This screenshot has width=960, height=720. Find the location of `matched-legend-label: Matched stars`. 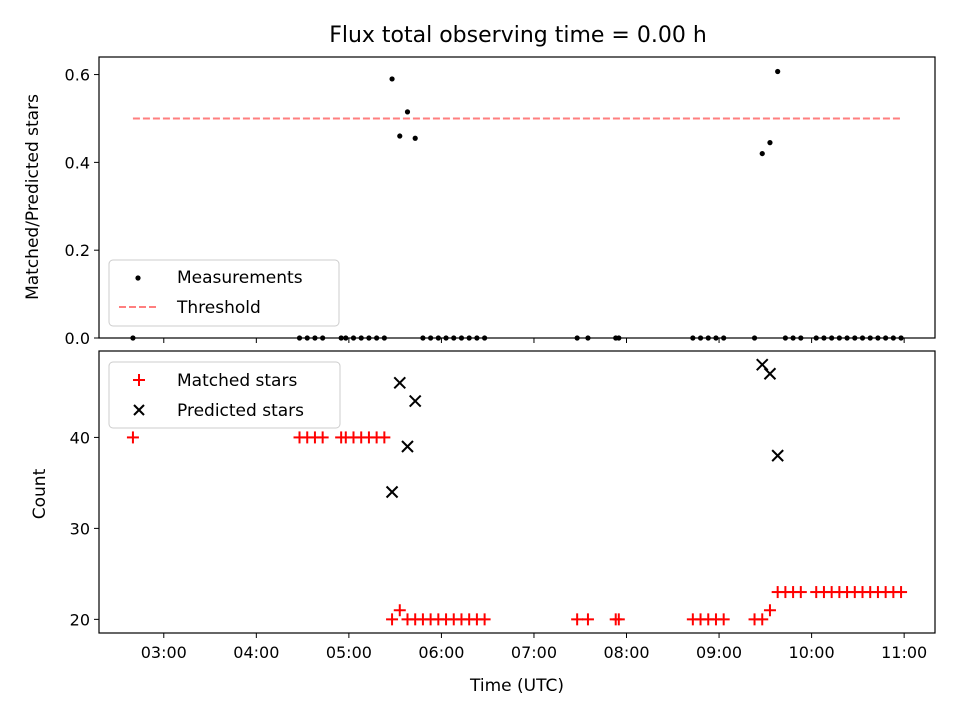

matched-legend-label: Matched stars is located at coordinates (237, 381).